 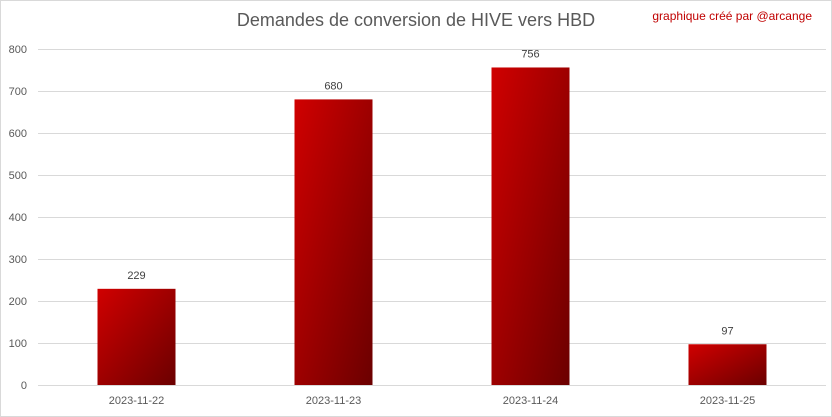 I want to click on data-label: 97, so click(x=727, y=331).